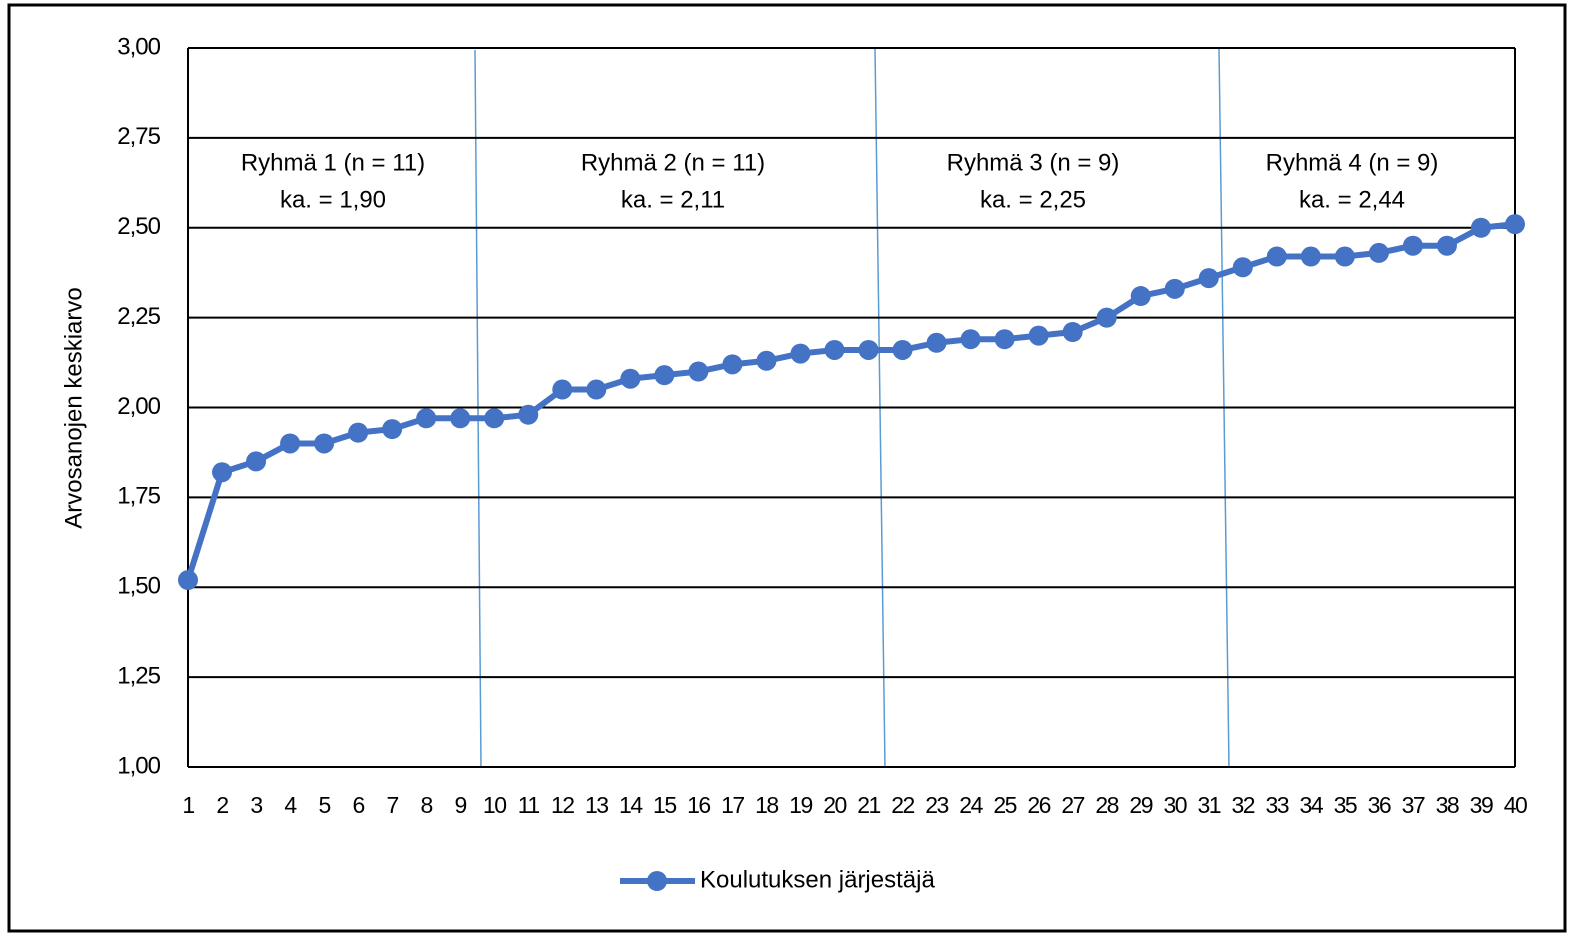 The image size is (1574, 935). I want to click on x-tick-label: 3, so click(256, 805).